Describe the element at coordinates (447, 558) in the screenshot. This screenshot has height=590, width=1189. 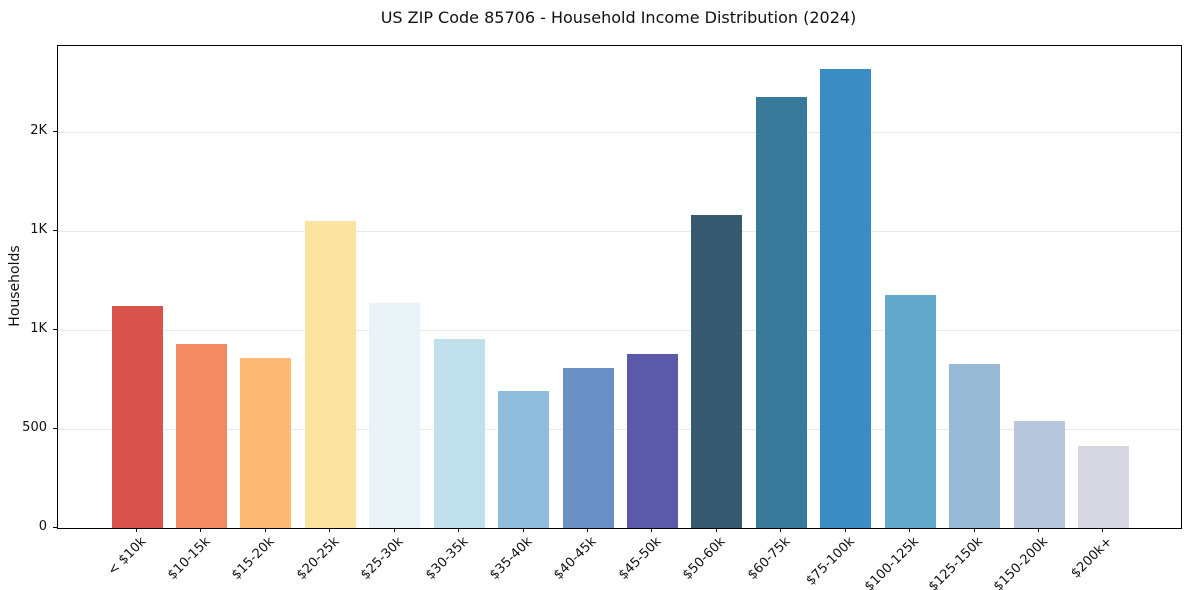
I see `x-tick-label-30-35k: $30-35k` at that location.